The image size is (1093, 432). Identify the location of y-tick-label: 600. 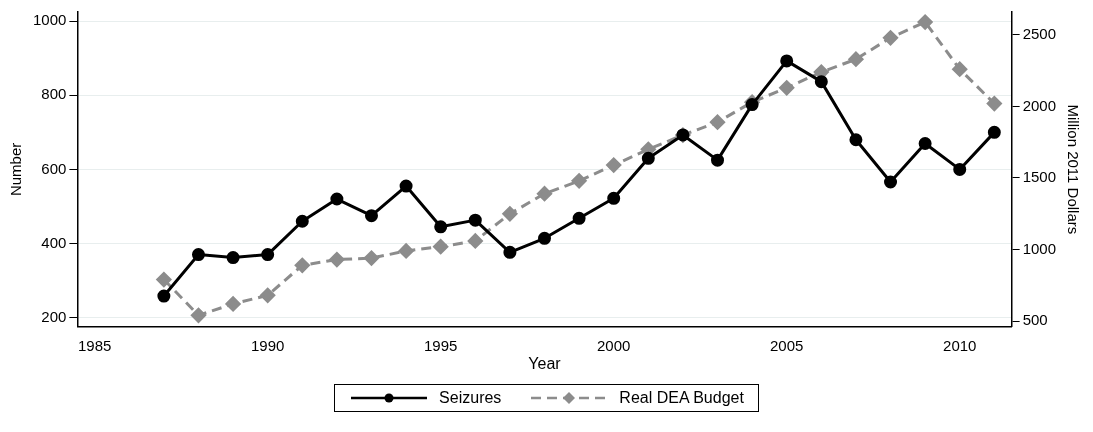
(54, 168).